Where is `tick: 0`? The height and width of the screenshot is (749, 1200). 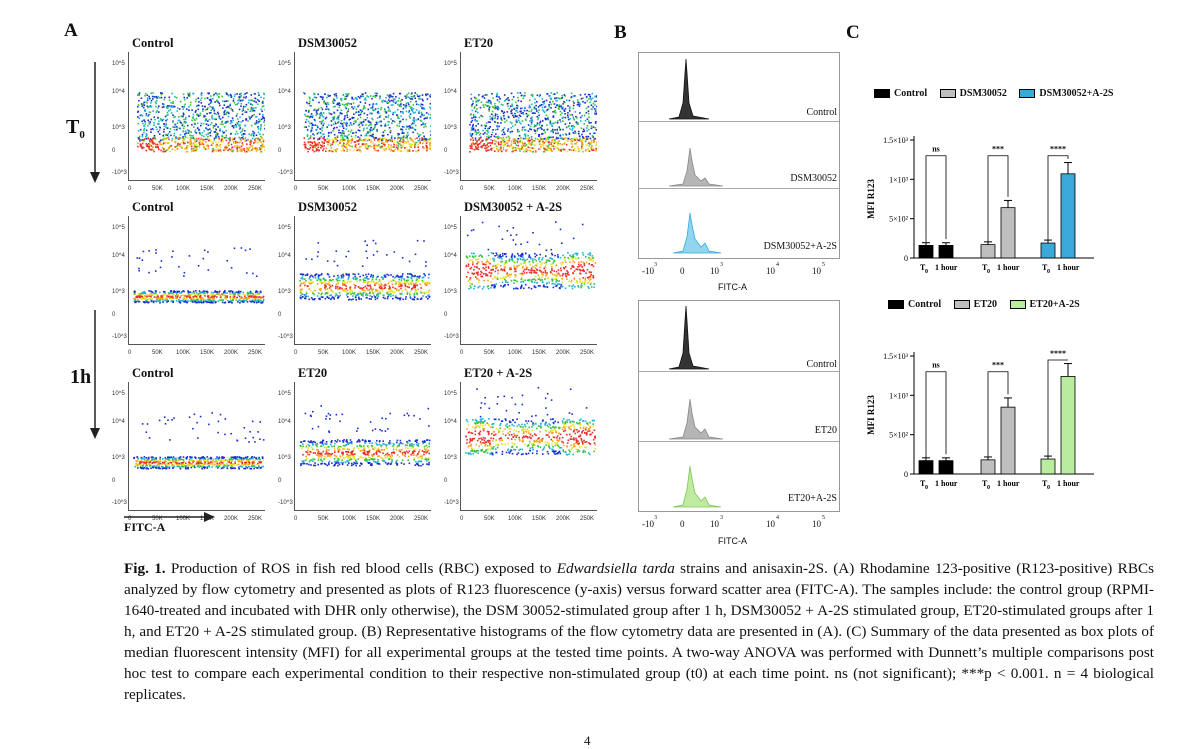
tick: 0 is located at coordinates (682, 271).